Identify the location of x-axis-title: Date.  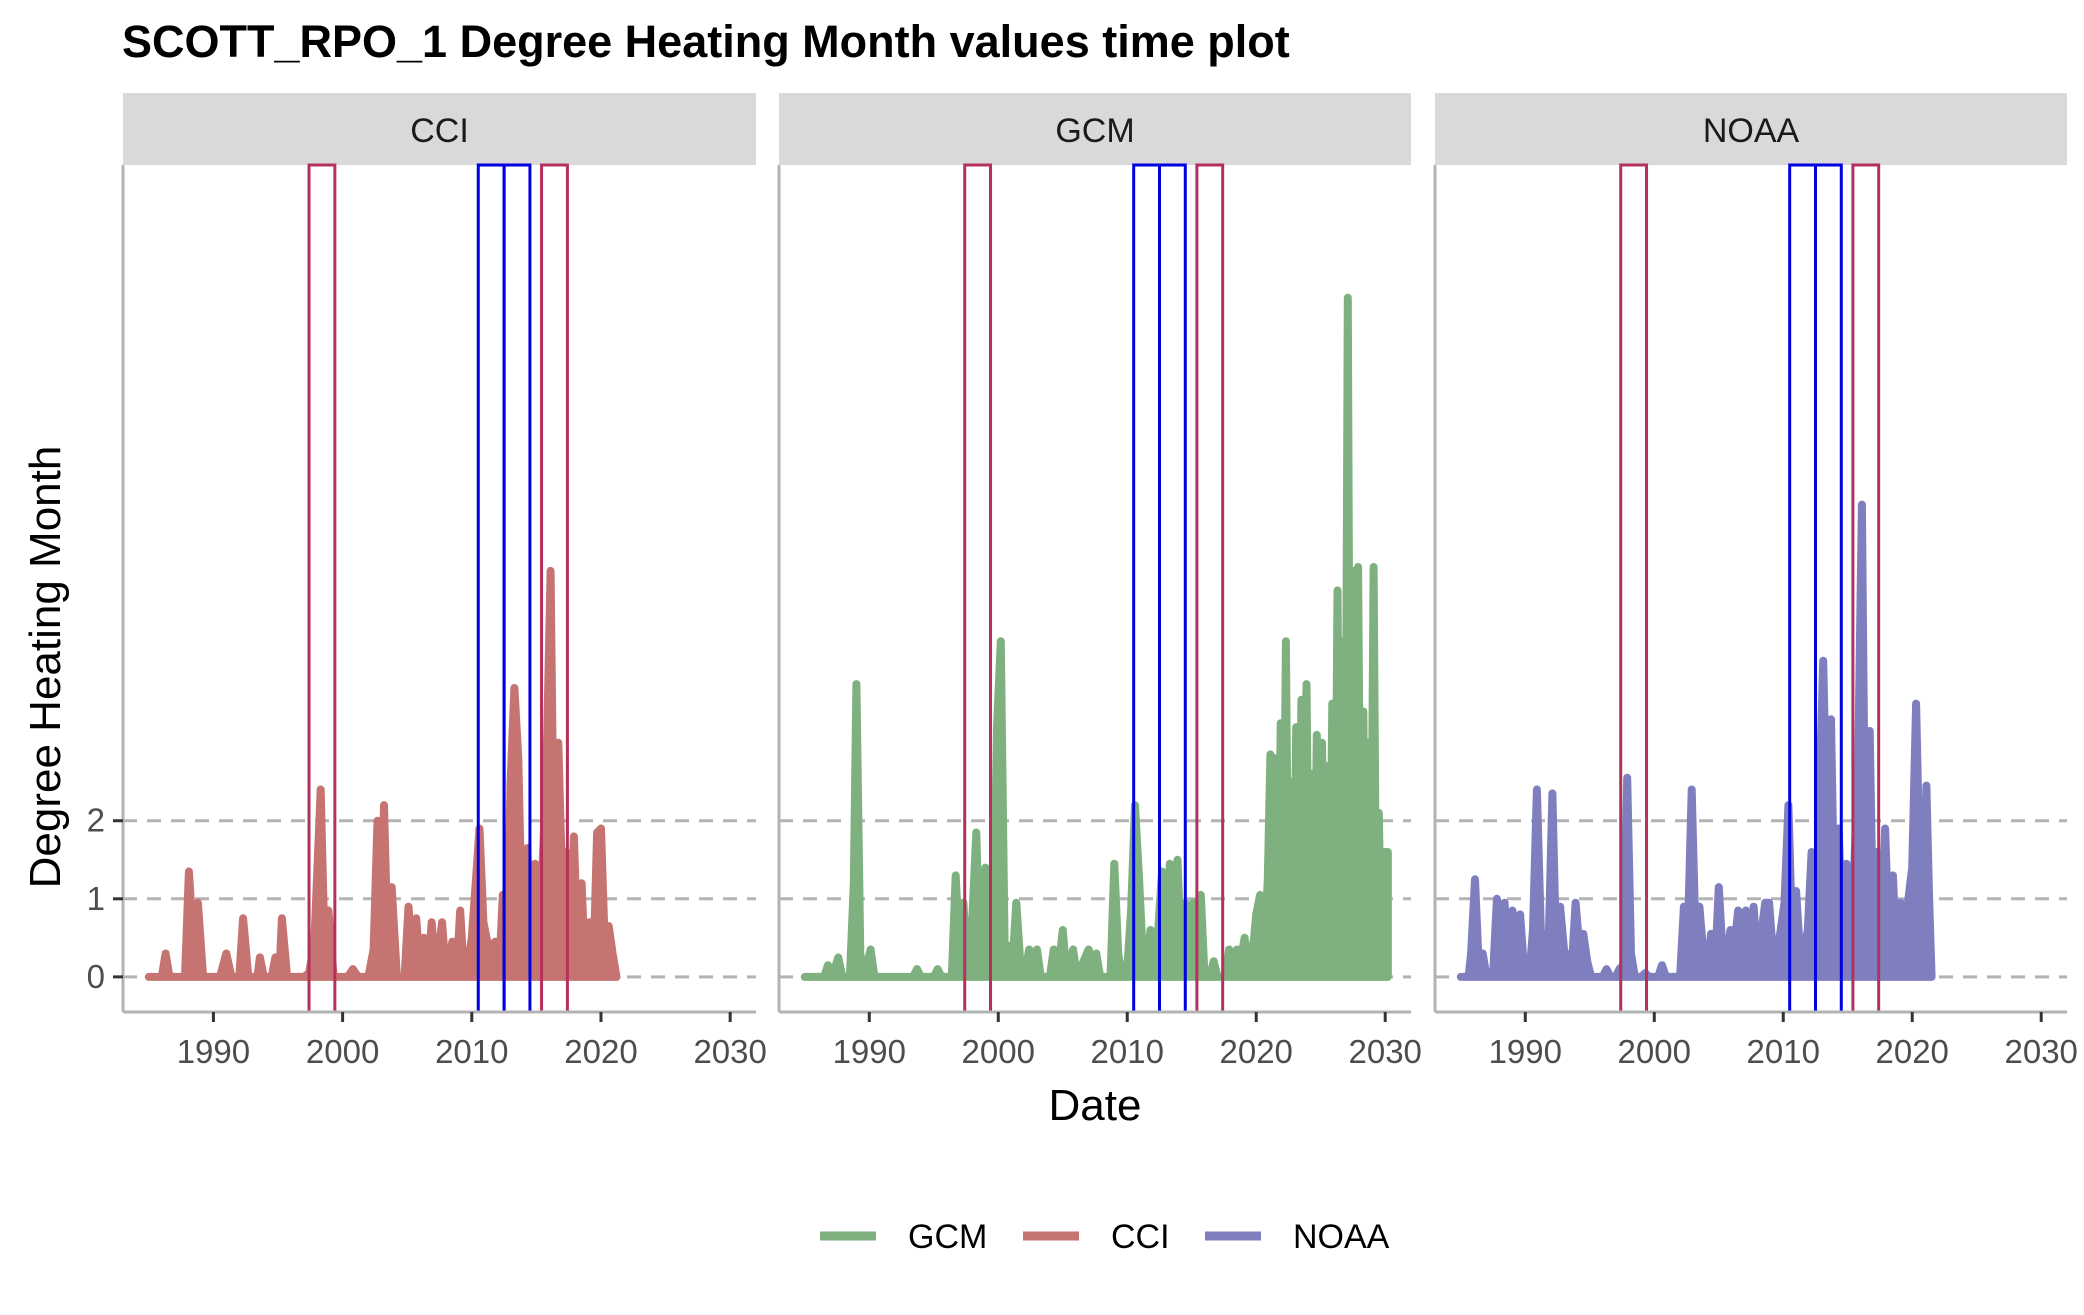
(1095, 1105).